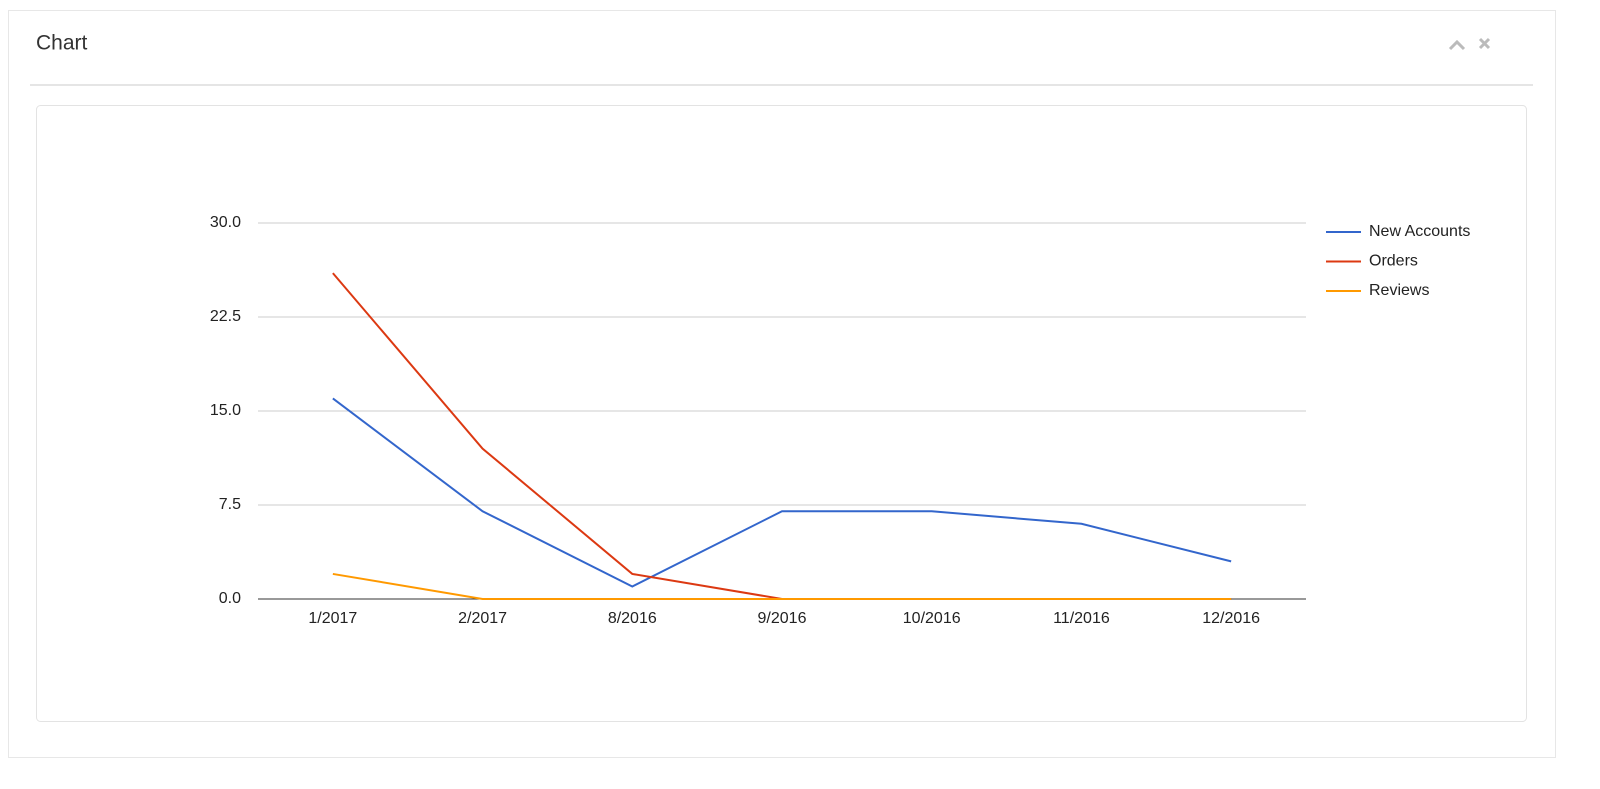 Image resolution: width=1600 pixels, height=789 pixels. Describe the element at coordinates (225, 222) in the screenshot. I see `y-tick-label: 30.0` at that location.